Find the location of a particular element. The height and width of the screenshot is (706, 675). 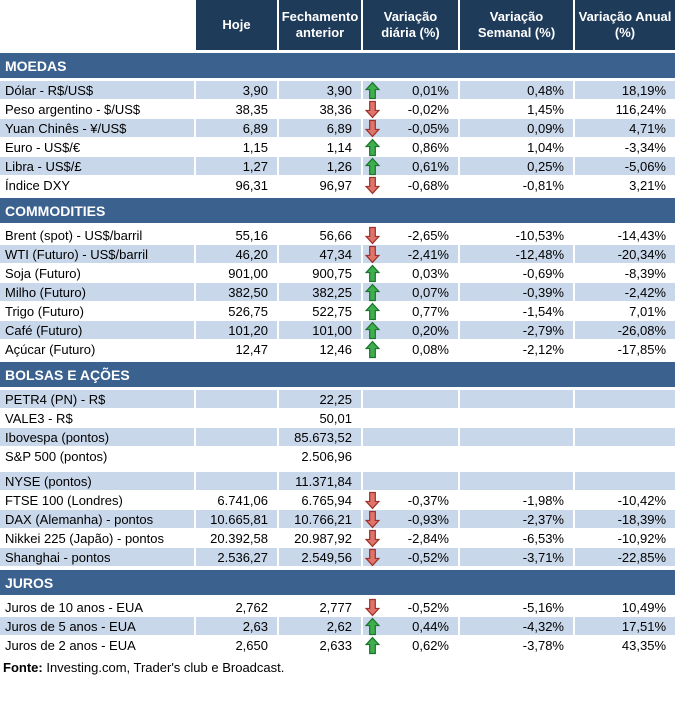

cell-hoje: 96,31 is located at coordinates (235, 185).